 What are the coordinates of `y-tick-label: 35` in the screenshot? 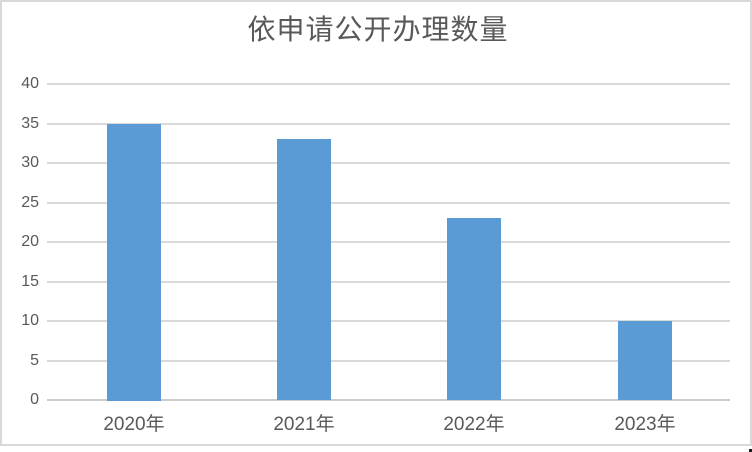 It's located at (30, 123).